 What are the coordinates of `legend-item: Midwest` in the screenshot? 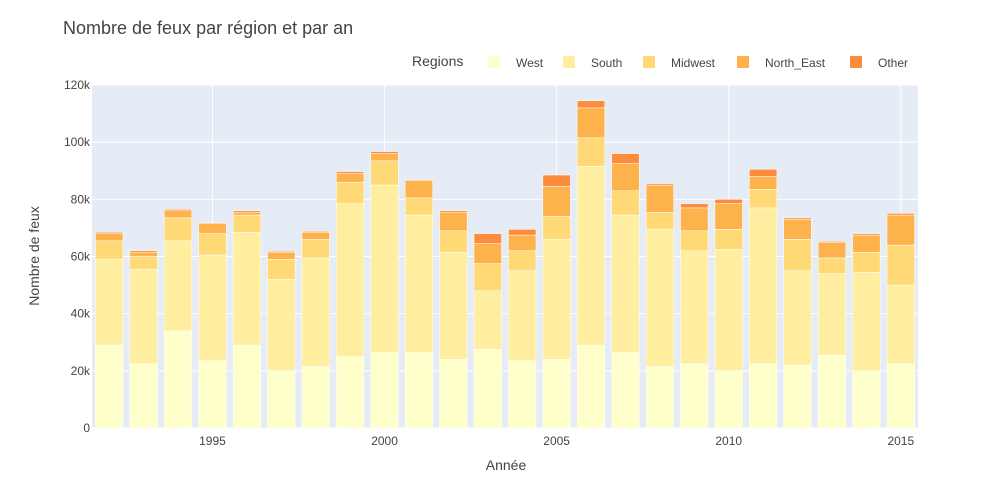 It's located at (679, 63).